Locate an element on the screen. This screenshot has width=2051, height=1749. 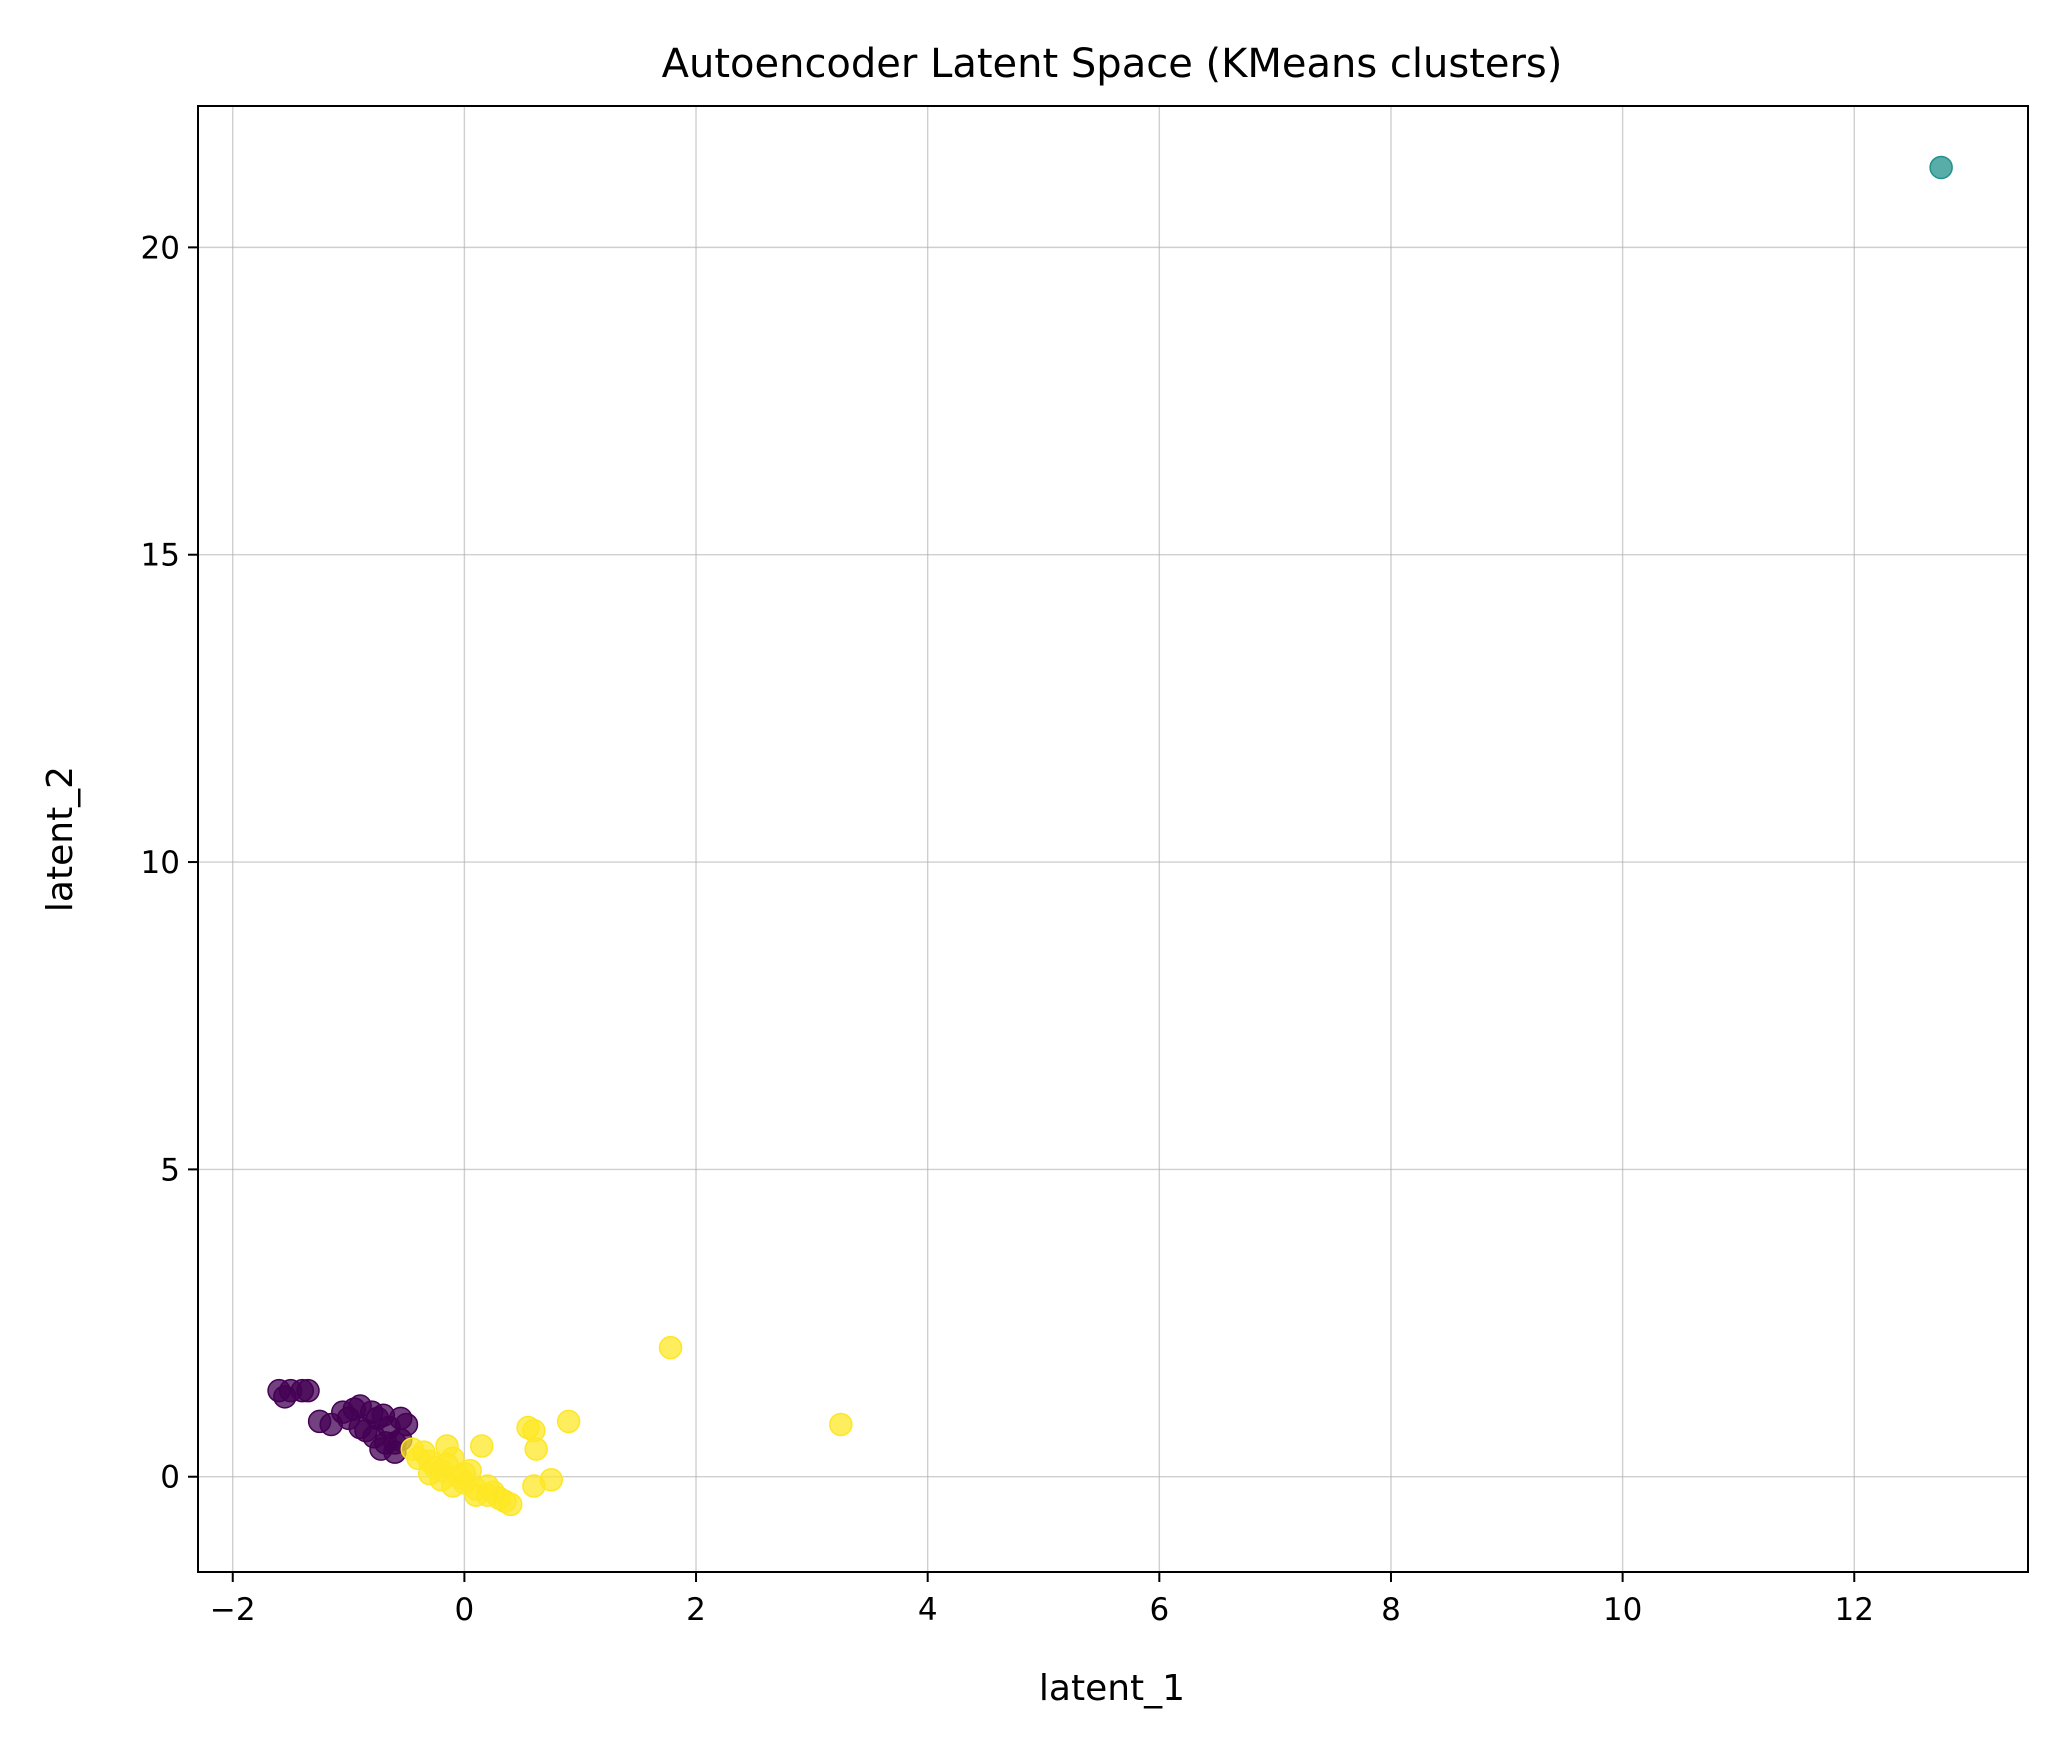
y-axis-label: latent_2 is located at coordinates (60, 839).